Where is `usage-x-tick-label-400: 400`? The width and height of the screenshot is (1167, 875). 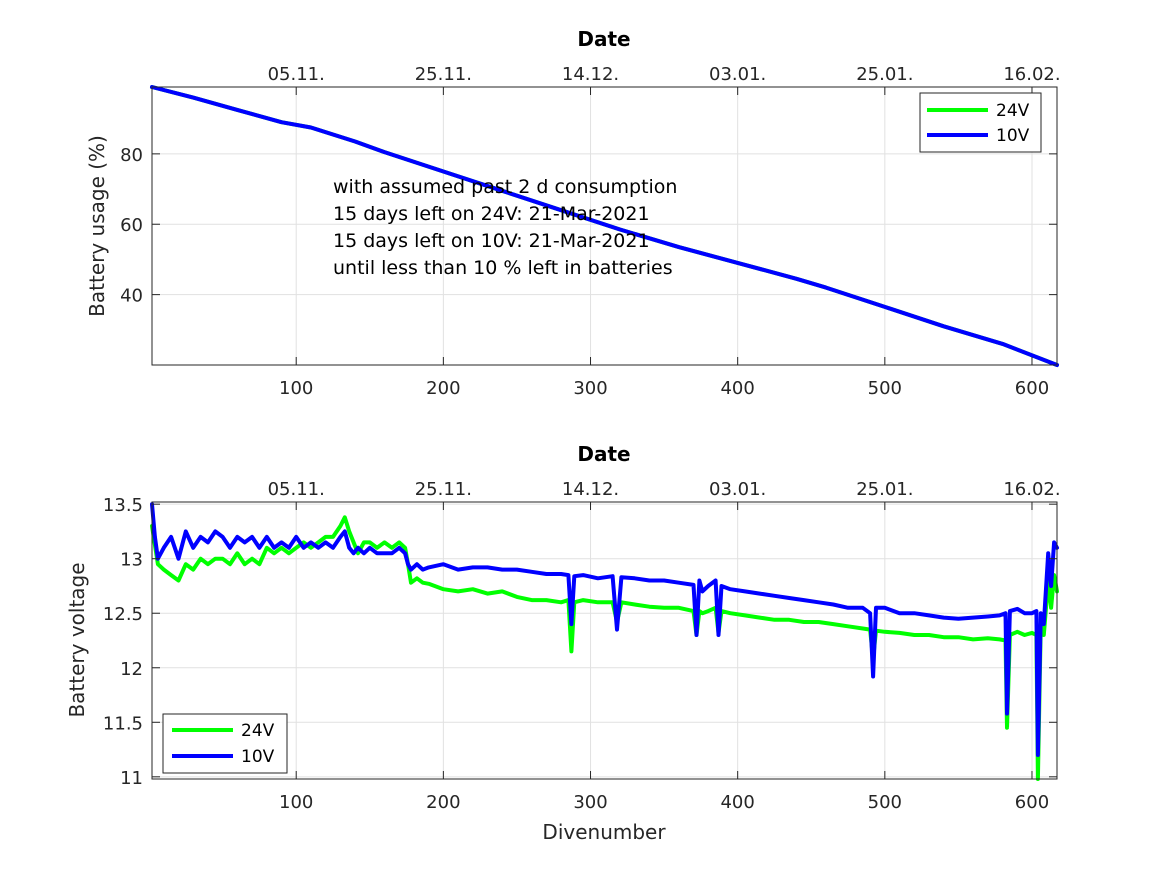 usage-x-tick-label-400: 400 is located at coordinates (737, 388).